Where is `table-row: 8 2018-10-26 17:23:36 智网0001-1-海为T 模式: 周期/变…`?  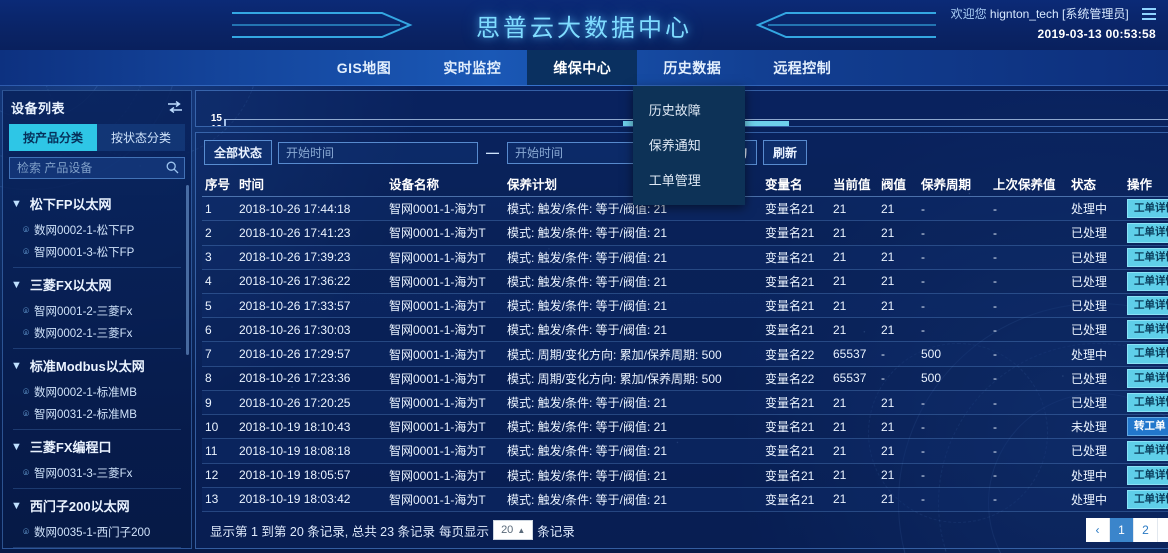 table-row: 8 2018-10-26 17:23:36 智网0001-1-海为T 模式: 周期/变… is located at coordinates (685, 378).